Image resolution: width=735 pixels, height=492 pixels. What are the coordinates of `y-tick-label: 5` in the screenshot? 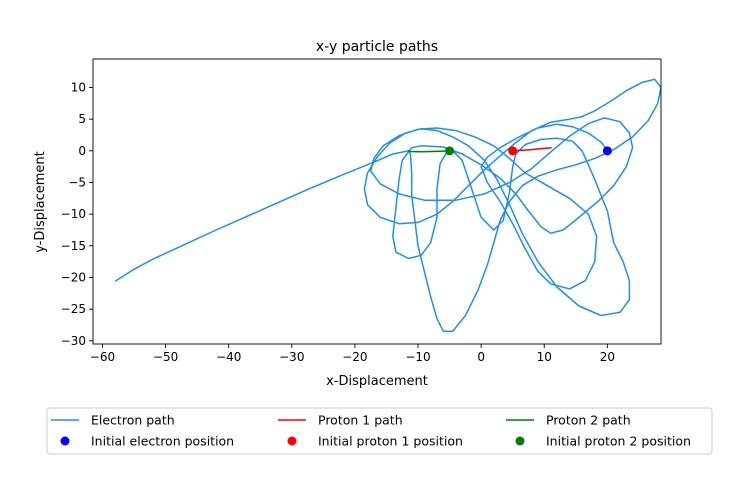 It's located at (82, 119).